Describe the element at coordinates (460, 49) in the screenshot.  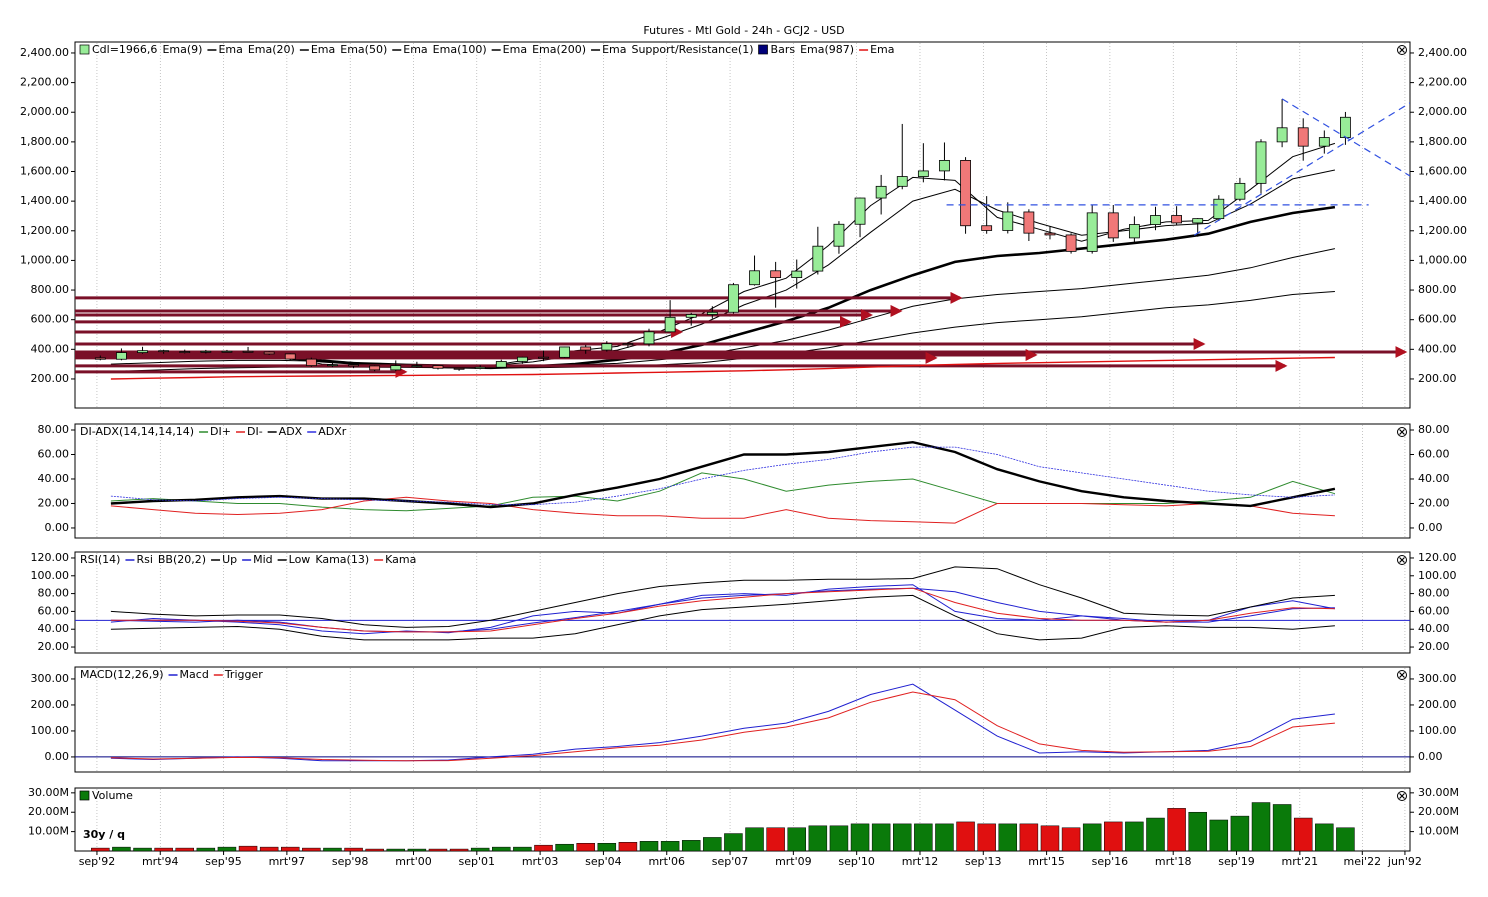
I see `legend-indicator: Ema(100)` at that location.